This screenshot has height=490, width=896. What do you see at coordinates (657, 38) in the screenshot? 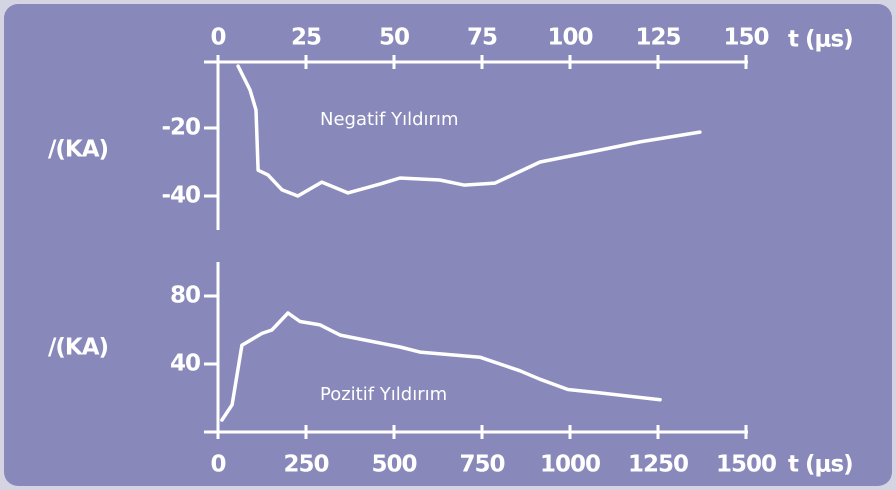
I see `x-tick-label: 125` at bounding box center [657, 38].